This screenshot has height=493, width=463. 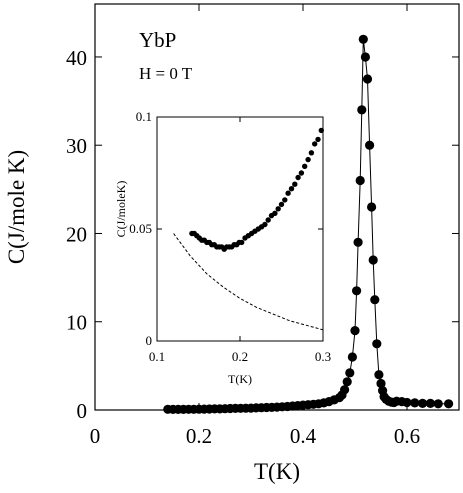 What do you see at coordinates (76, 58) in the screenshot?
I see `y-tick-label: 40` at bounding box center [76, 58].